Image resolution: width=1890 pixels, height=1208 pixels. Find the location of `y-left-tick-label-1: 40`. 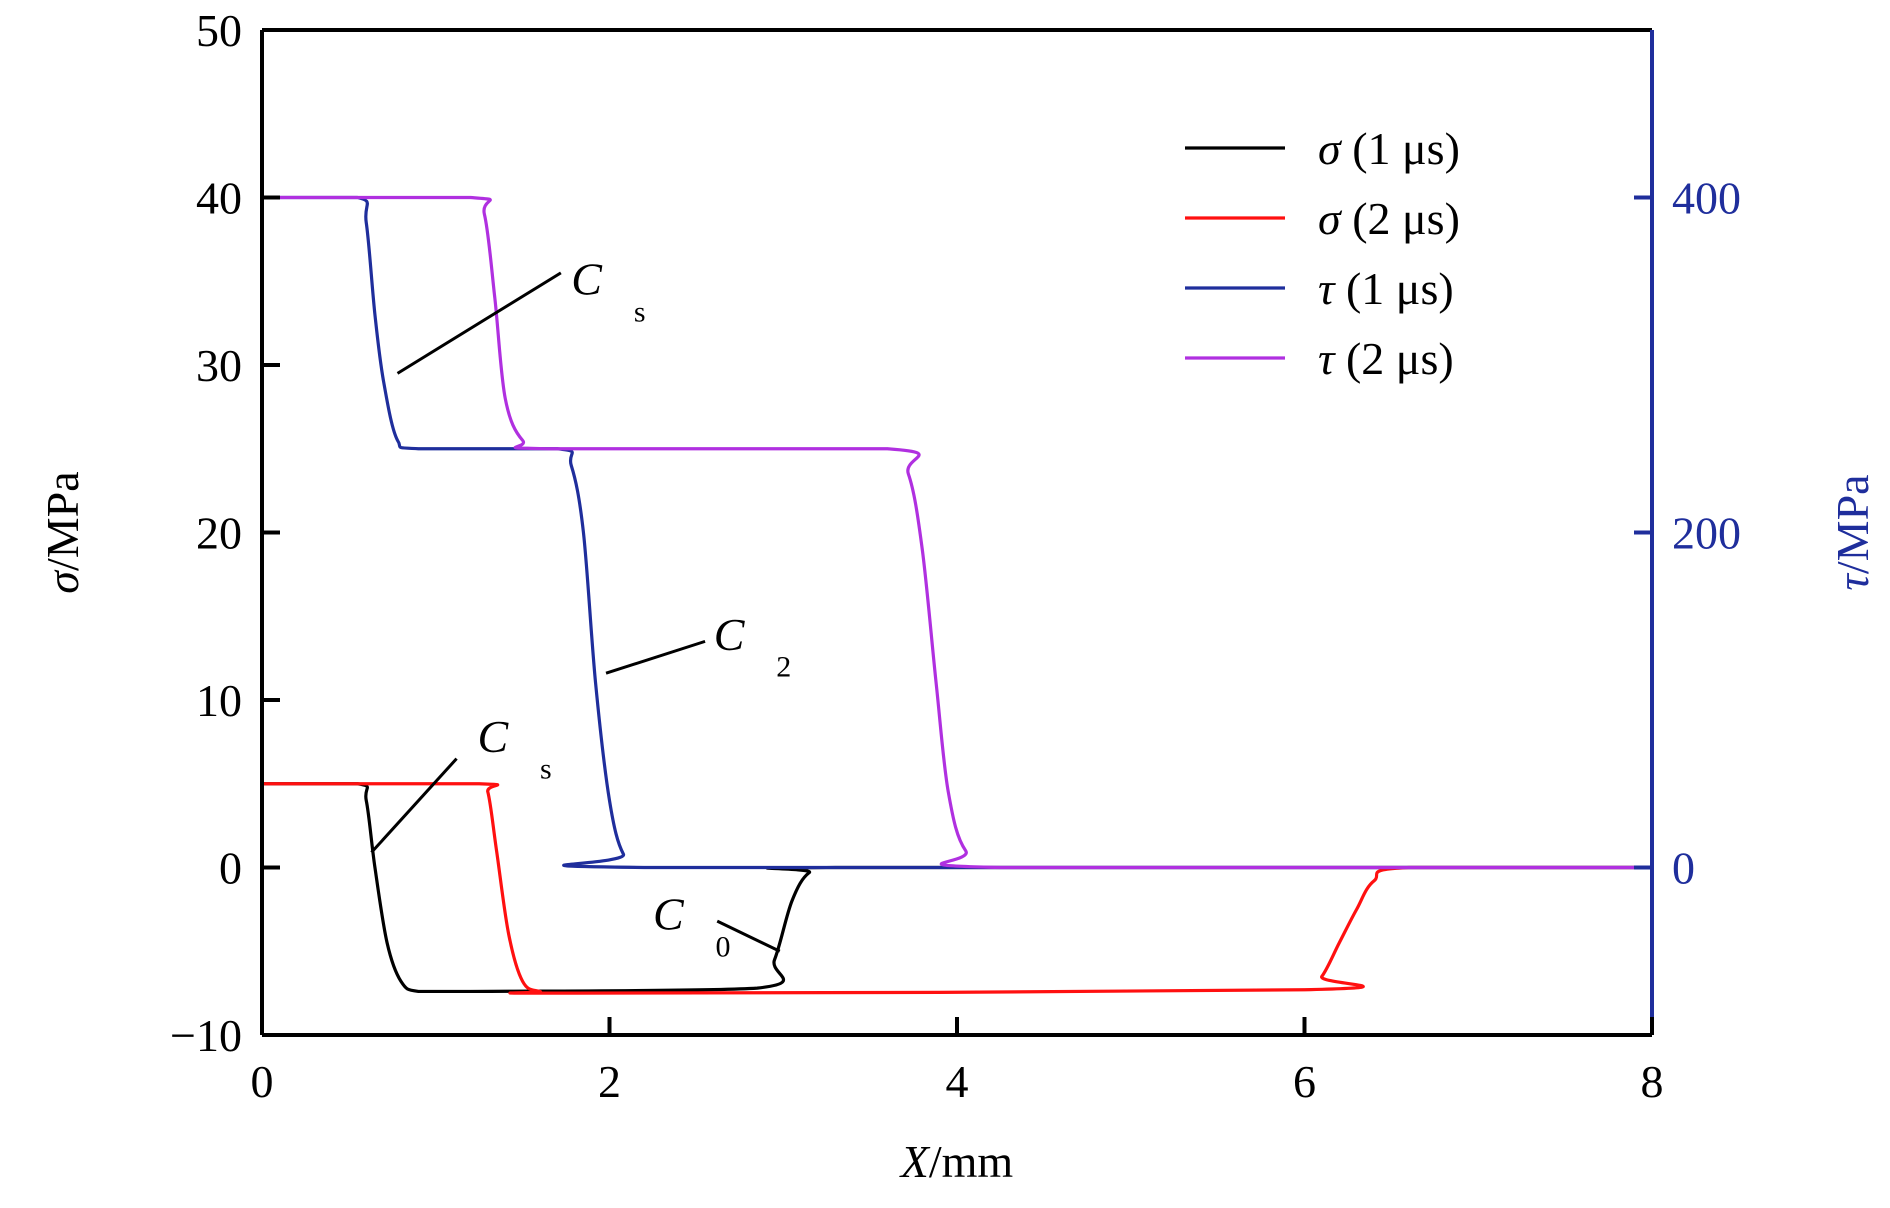

y-left-tick-label-1: 40 is located at coordinates (219, 198).